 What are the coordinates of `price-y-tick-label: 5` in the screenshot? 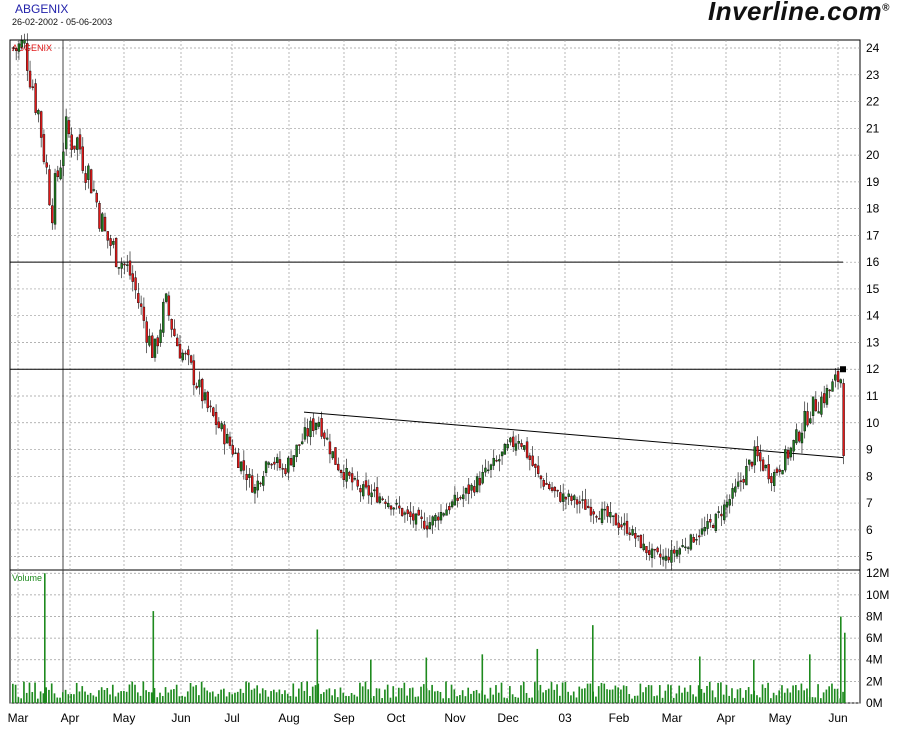 It's located at (869, 557).